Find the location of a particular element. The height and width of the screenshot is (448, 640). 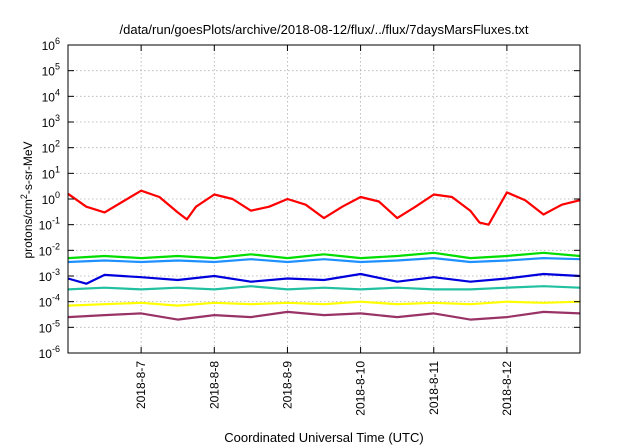

y-tick-exponent: 0 is located at coordinates (57, 195).